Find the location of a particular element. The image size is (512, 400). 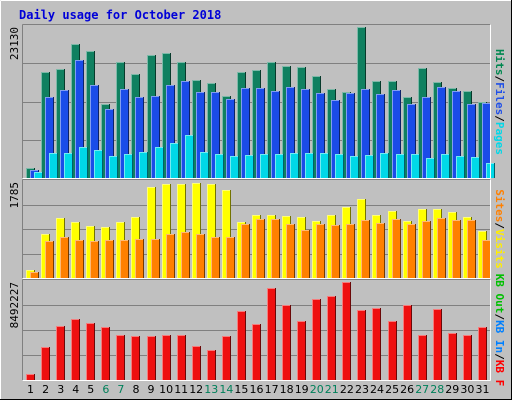

legend-kb-out: KB Out is located at coordinates (499, 294).